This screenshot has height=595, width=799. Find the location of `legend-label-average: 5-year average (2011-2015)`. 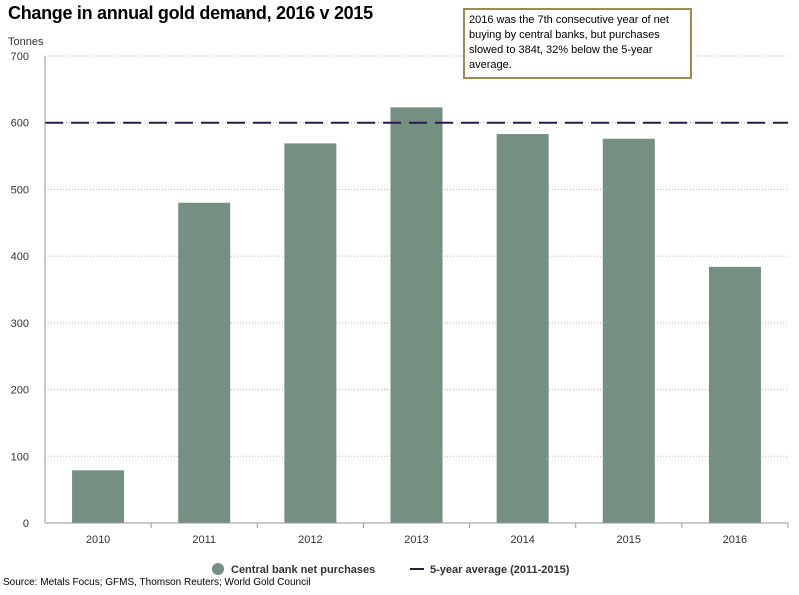

legend-label-average: 5-year average (2011-2015) is located at coordinates (500, 570).